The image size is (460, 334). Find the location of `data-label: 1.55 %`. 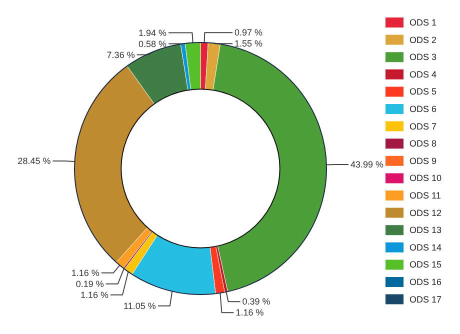

data-label: 1.55 % is located at coordinates (248, 43).